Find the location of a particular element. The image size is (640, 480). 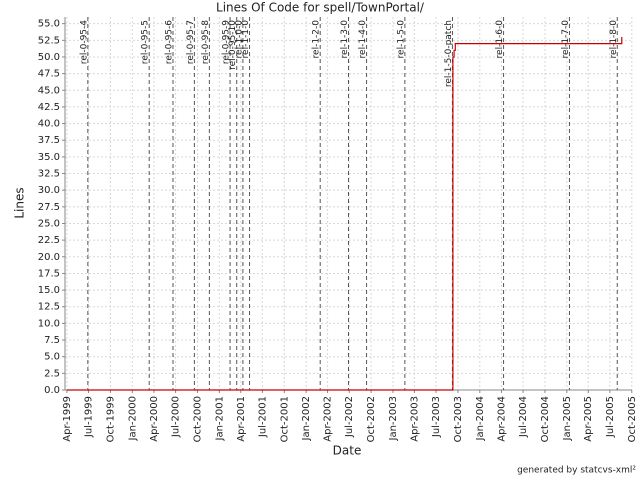

x-tick-label: Apr-2000 is located at coordinates (154, 419).